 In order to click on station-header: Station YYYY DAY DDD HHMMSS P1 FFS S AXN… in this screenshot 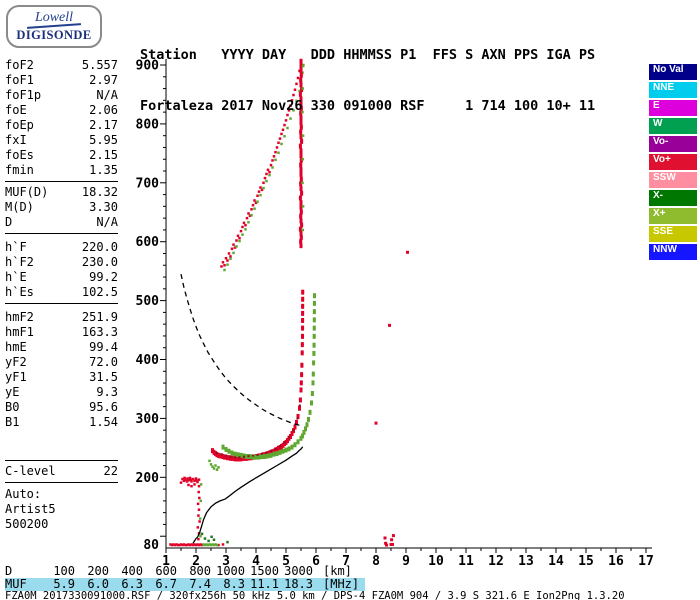, I will do `click(367, 72)`.